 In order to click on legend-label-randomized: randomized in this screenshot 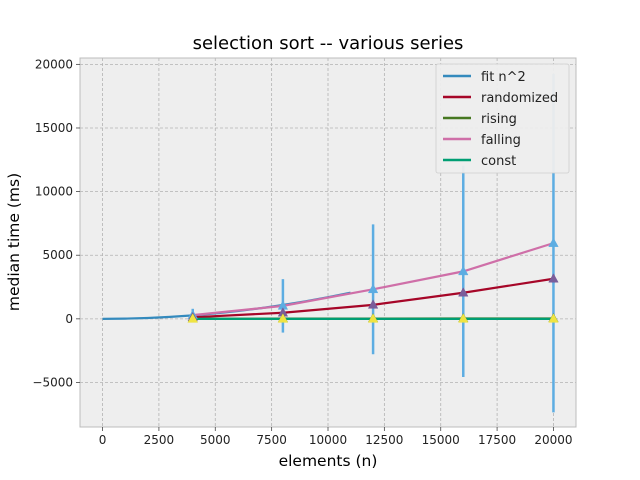, I will do `click(519, 98)`.